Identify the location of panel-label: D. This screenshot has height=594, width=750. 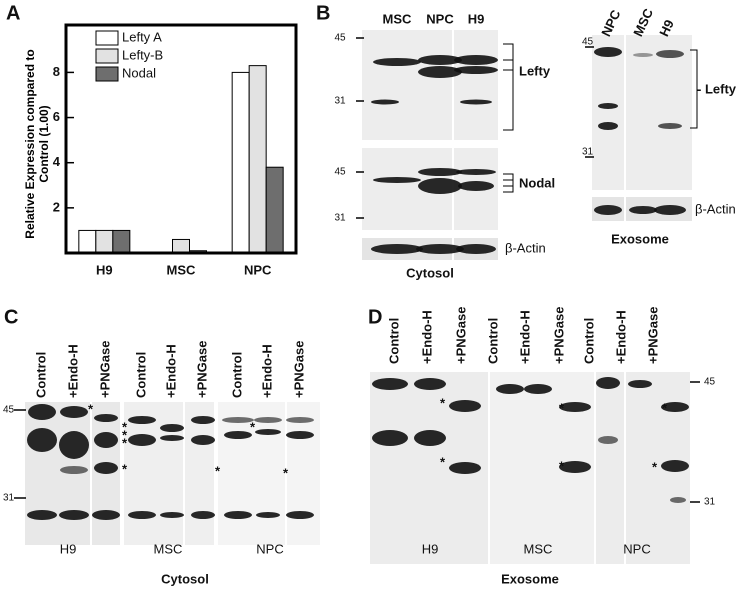
(375, 317).